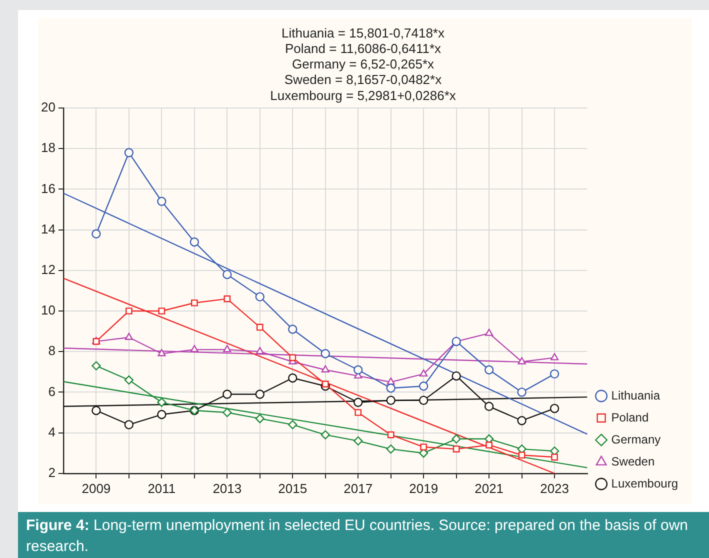 Image resolution: width=709 pixels, height=558 pixels. What do you see at coordinates (48, 107) in the screenshot?
I see `y-tick-label: 20` at bounding box center [48, 107].